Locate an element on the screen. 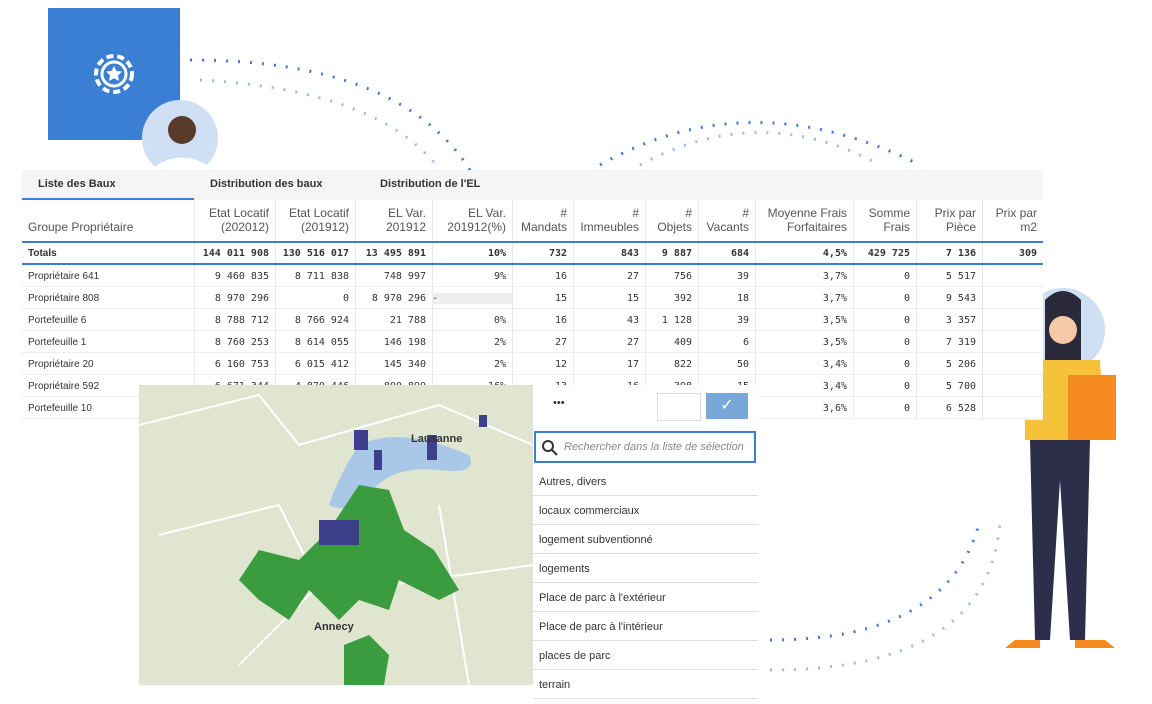 The height and width of the screenshot is (704, 1152). table-cell: 843 is located at coordinates (609, 253).